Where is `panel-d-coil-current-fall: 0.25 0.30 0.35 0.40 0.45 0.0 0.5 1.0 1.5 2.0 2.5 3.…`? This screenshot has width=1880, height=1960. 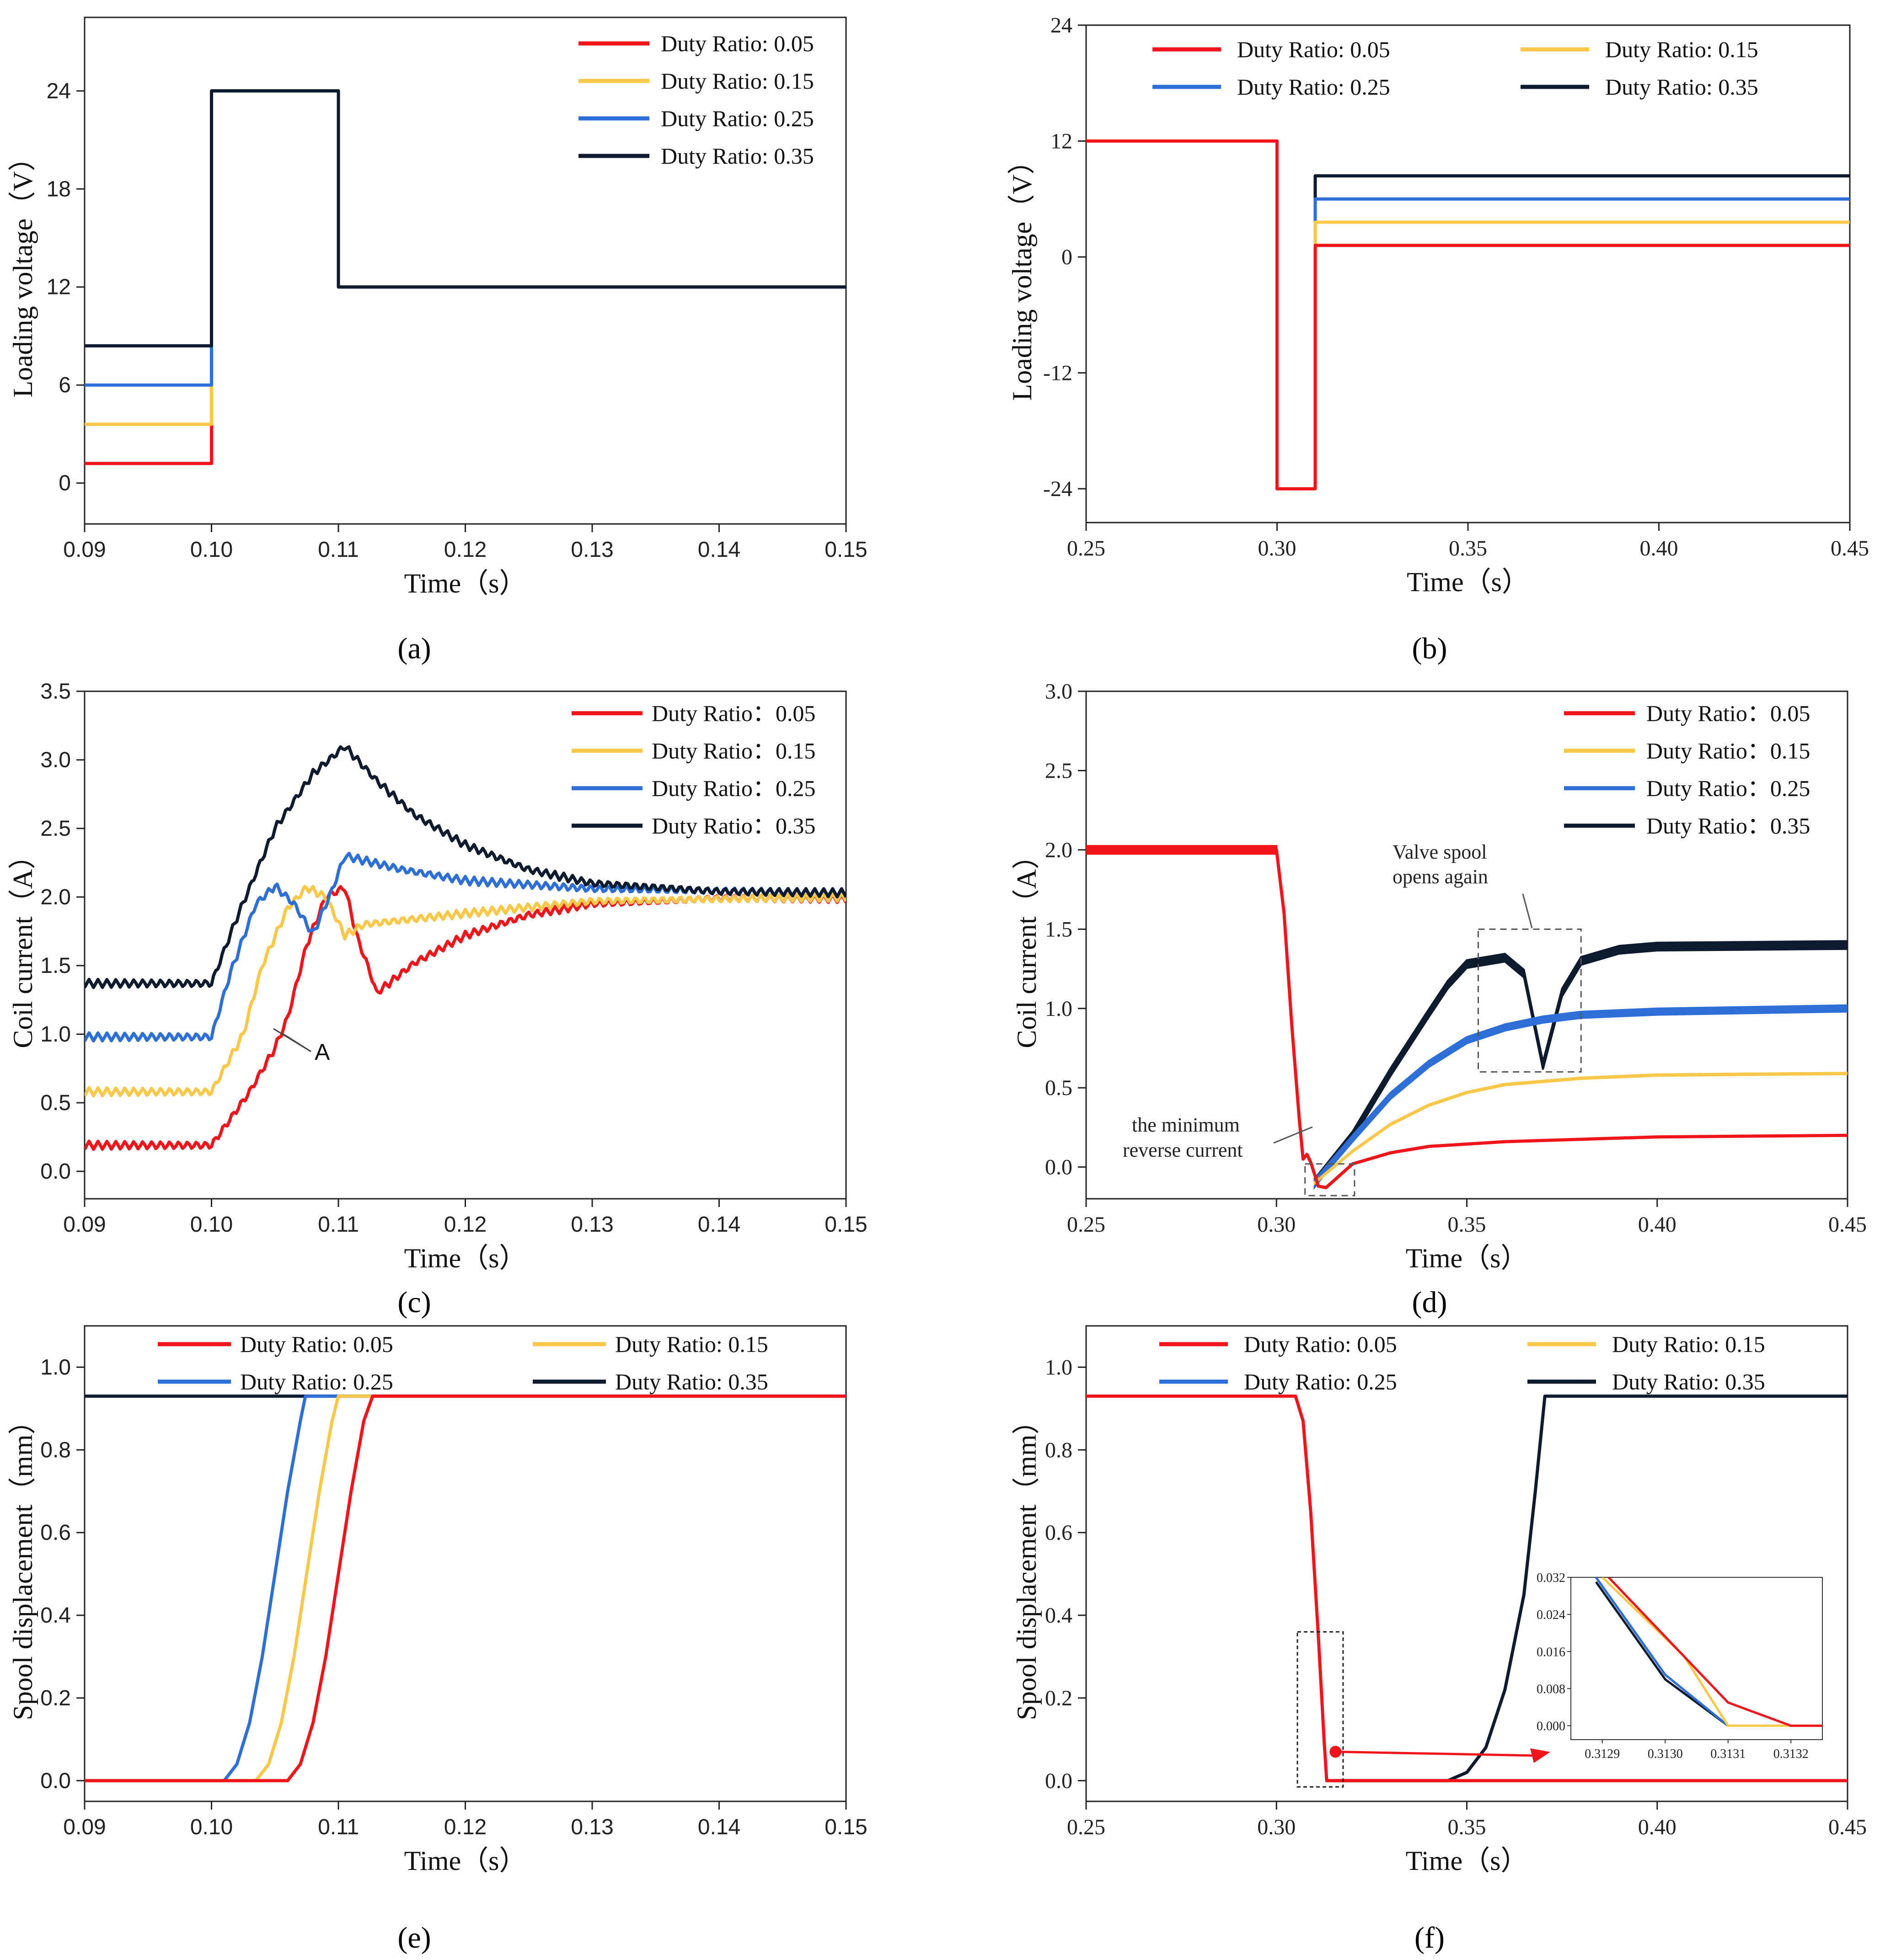
panel-d-coil-current-fall: 0.25 0.30 0.35 0.40 0.45 0.0 0.5 1.0 1.5 2.0 2.5 3.… is located at coordinates (1439, 976).